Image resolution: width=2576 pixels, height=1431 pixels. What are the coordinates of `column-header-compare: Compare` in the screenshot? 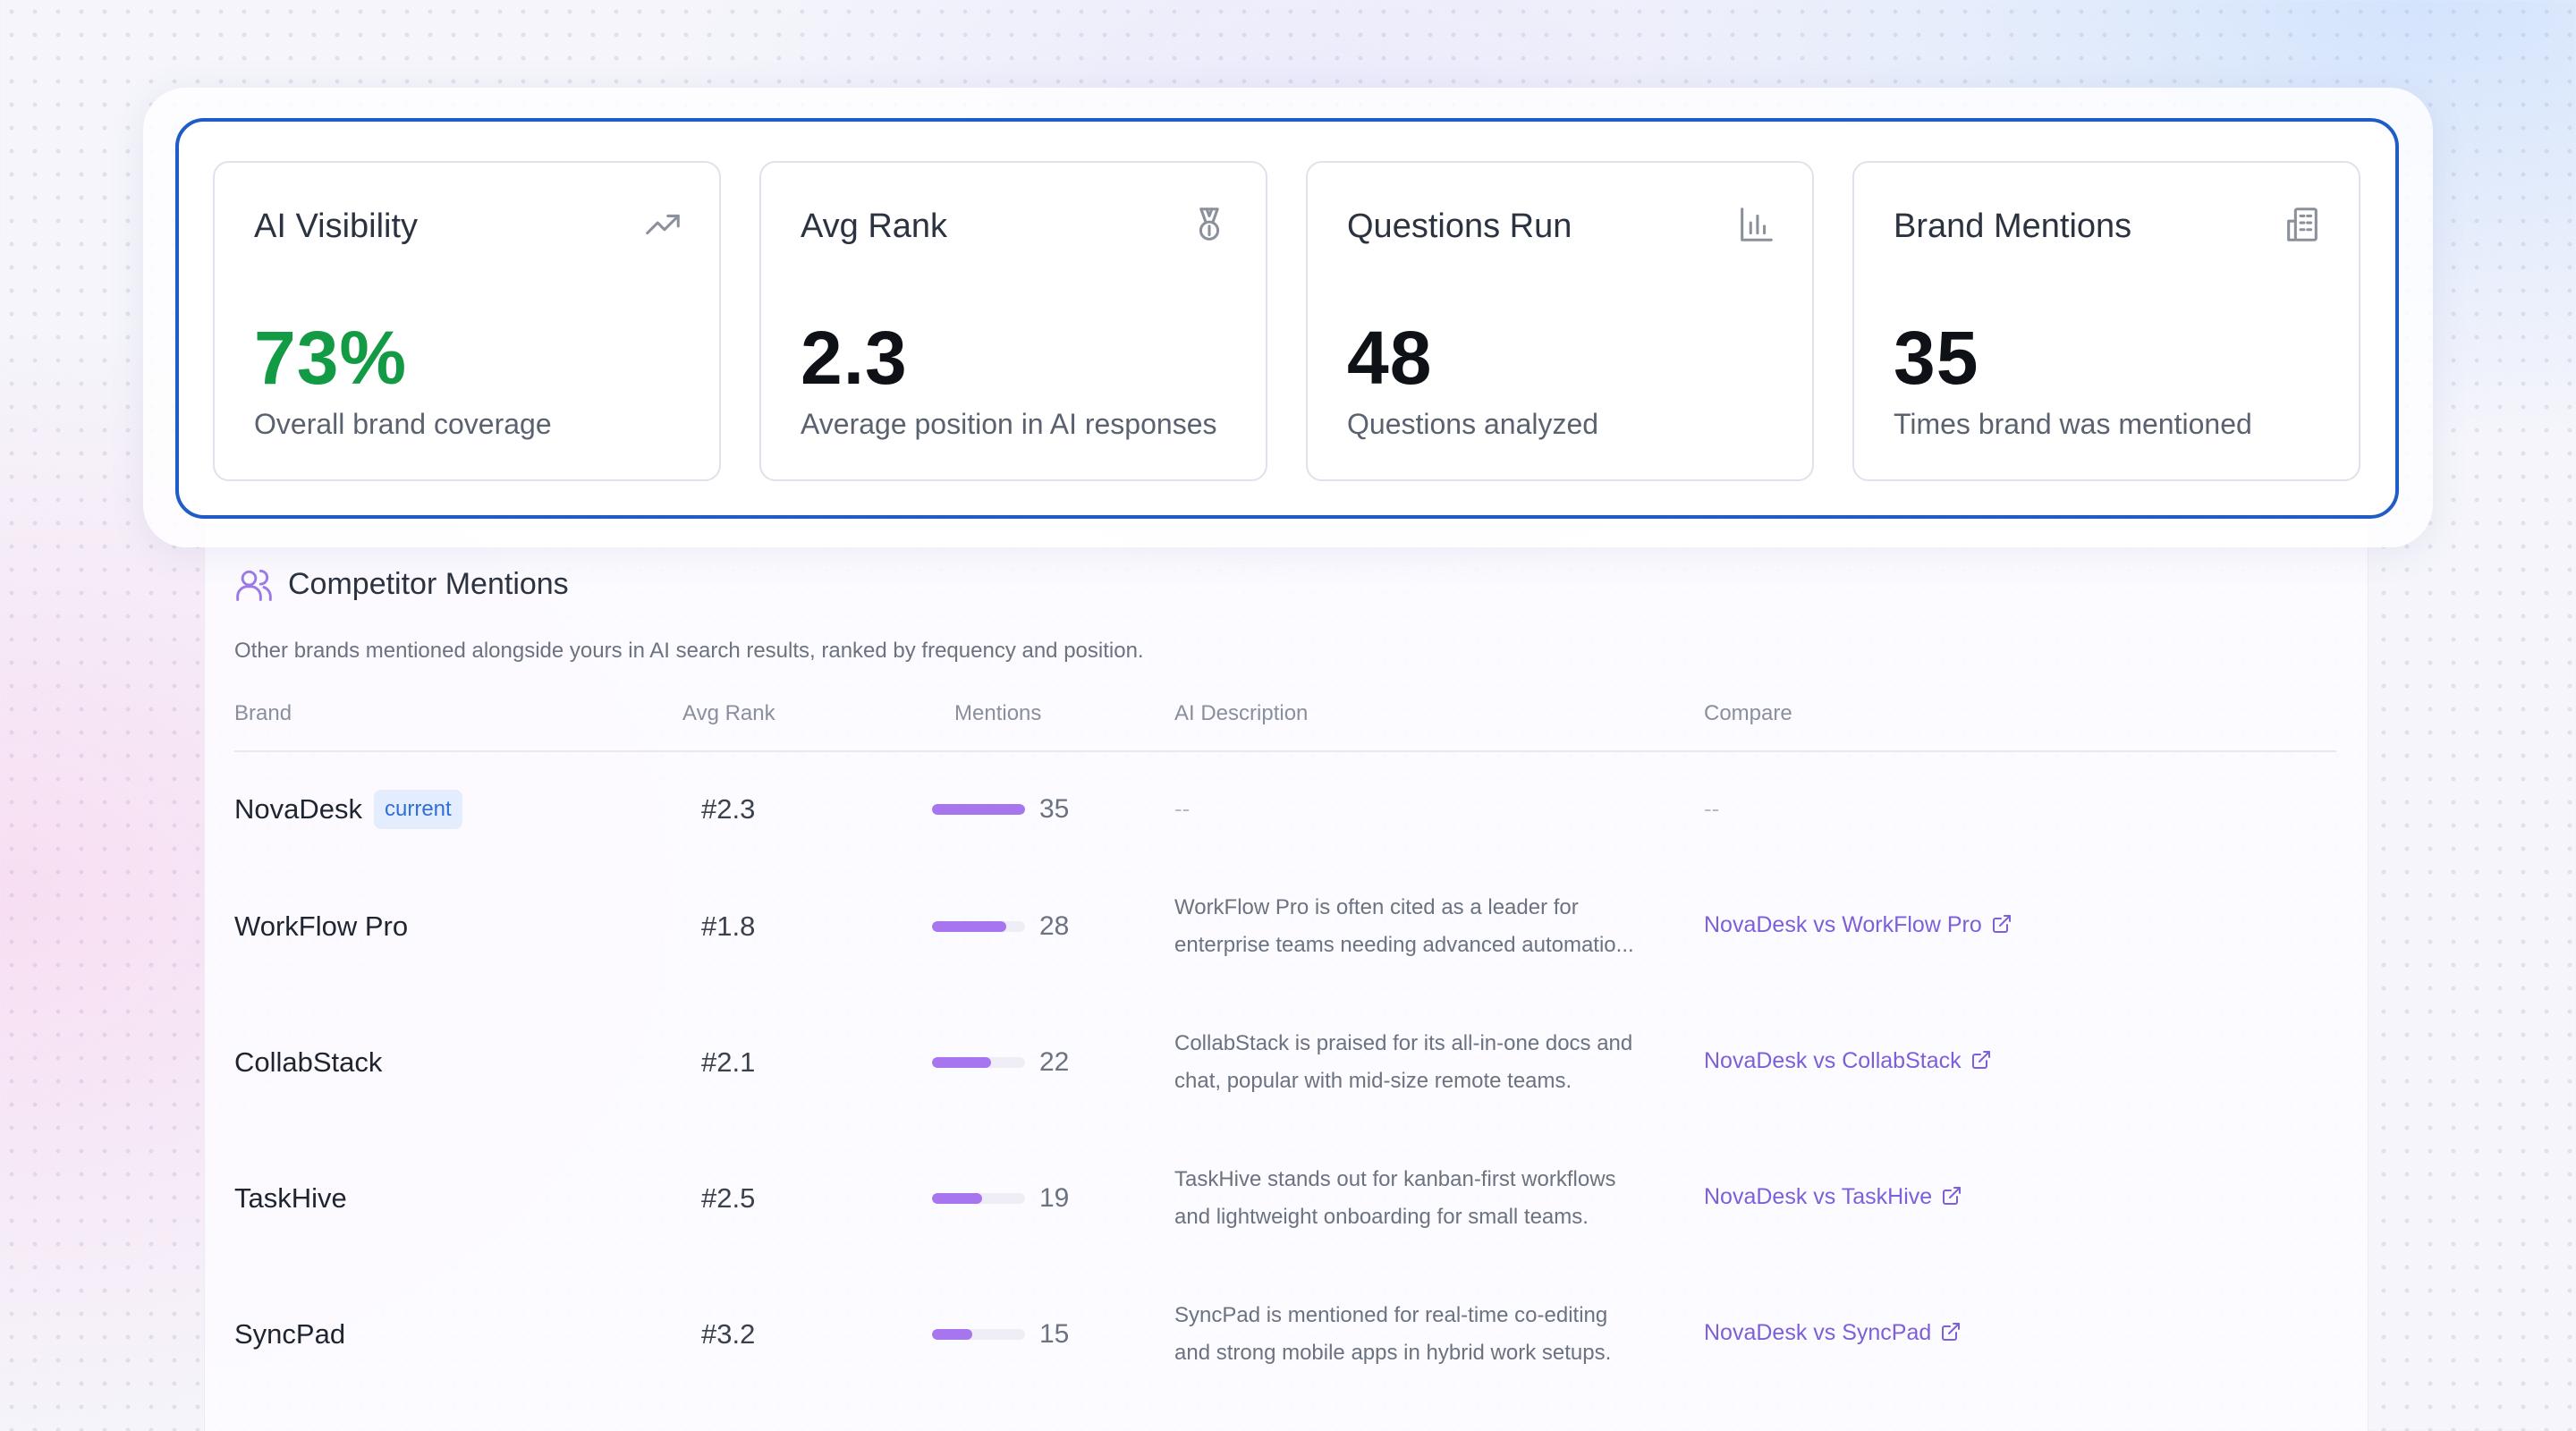 It's located at (1748, 713).